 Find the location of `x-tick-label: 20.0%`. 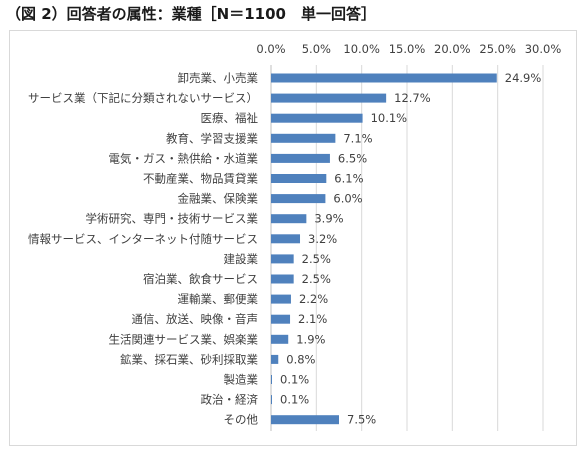

x-tick-label: 20.0% is located at coordinates (452, 49).